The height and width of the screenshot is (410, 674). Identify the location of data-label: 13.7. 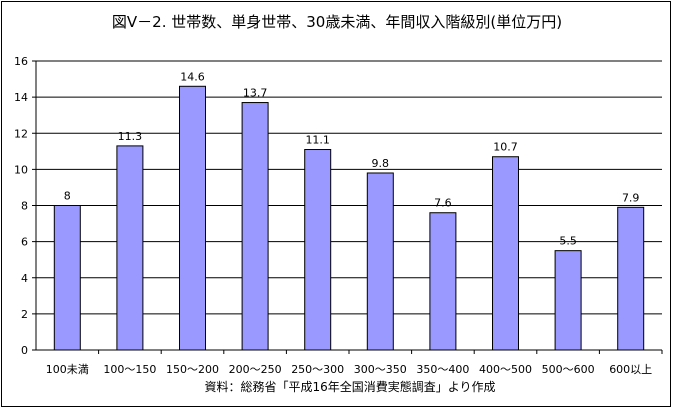
(255, 93).